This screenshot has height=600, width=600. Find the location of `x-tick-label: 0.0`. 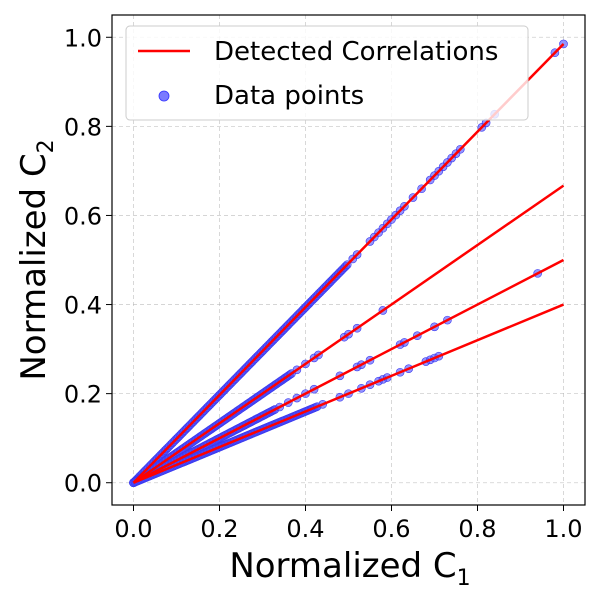

x-tick-label: 0.0 is located at coordinates (133, 529).